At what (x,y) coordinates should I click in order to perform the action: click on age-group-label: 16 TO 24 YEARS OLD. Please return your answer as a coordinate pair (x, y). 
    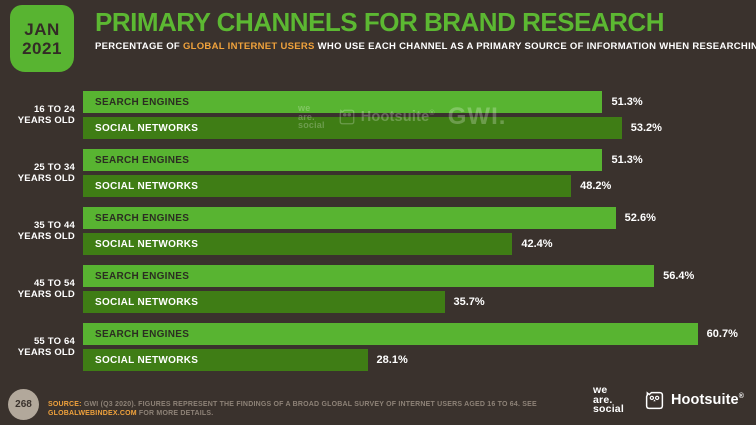
    Looking at the image, I should click on (37, 115).